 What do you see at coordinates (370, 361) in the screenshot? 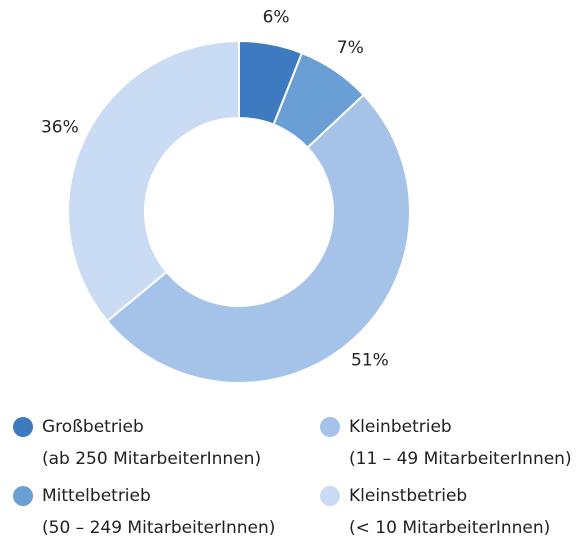
I see `value-label: 51%` at bounding box center [370, 361].